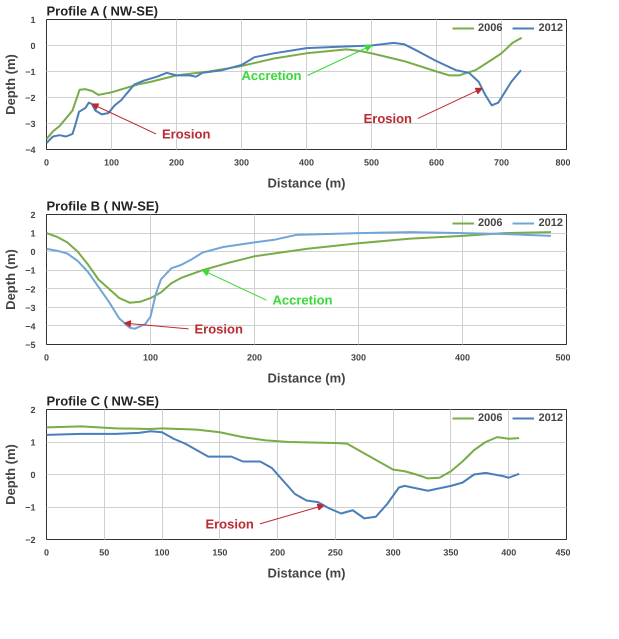 The image size is (619, 639). Describe the element at coordinates (220, 553) in the screenshot. I see `x-tick-label: 150` at that location.